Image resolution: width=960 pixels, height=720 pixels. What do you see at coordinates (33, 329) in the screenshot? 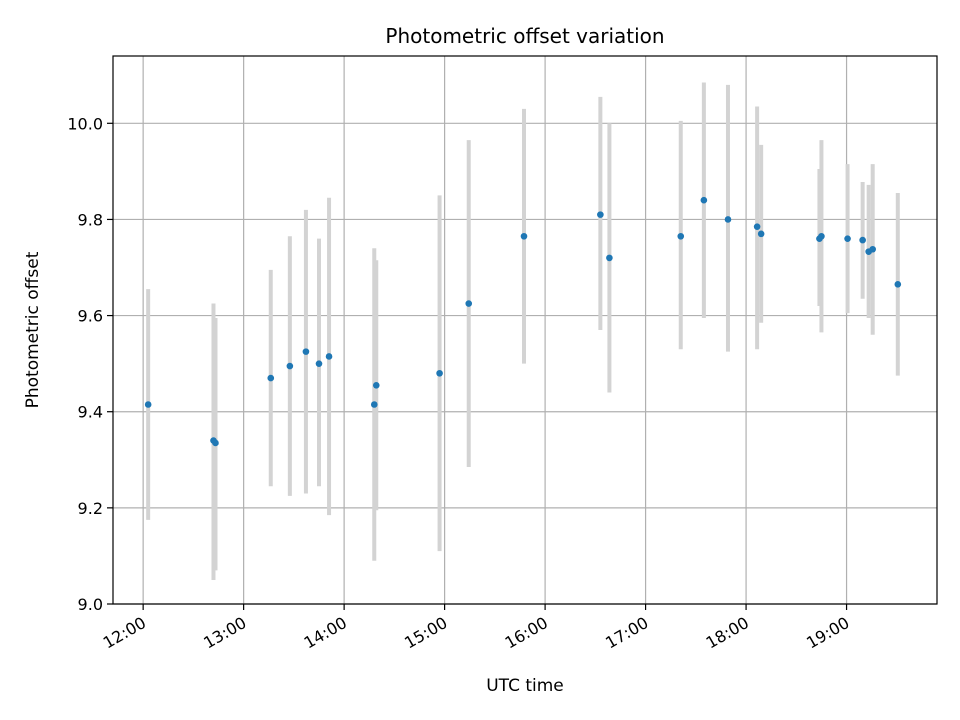
I see `y-axis-label: Photometric offset` at bounding box center [33, 329].